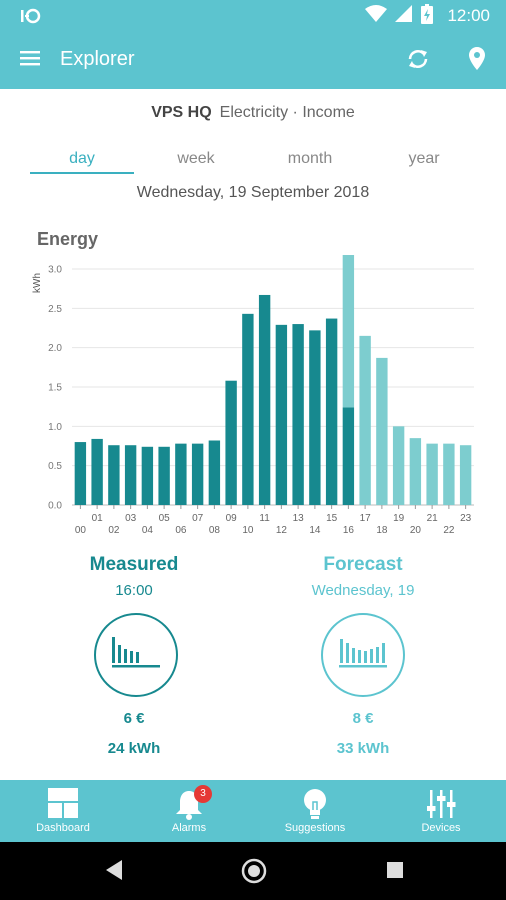  Describe the element at coordinates (134, 718) in the screenshot. I see `measured-cost: 6 €` at that location.